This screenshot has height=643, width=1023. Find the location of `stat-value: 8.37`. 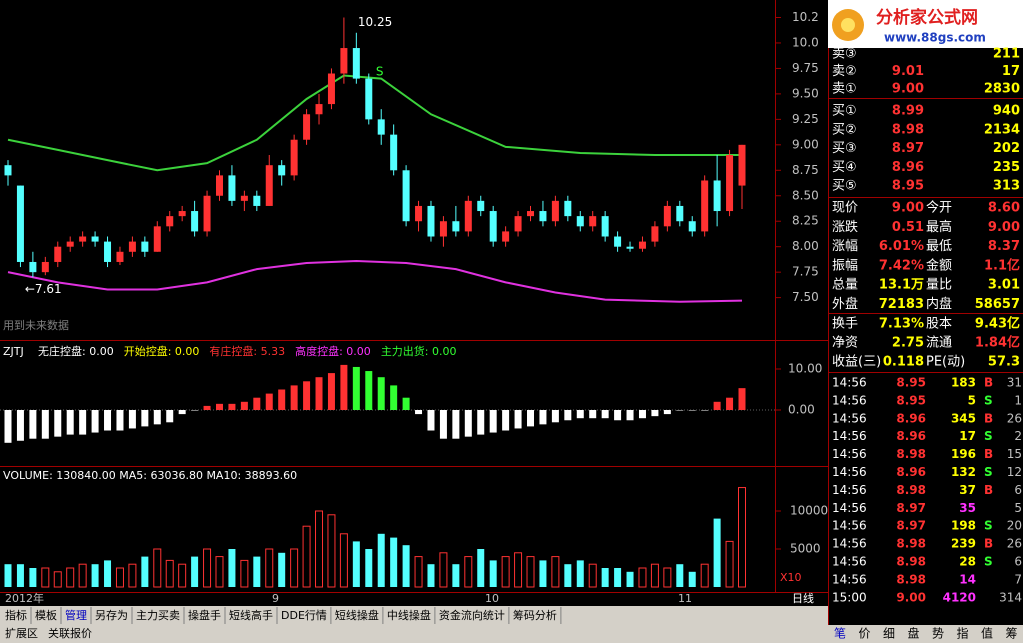

stat-value: 8.37 is located at coordinates (1004, 246).